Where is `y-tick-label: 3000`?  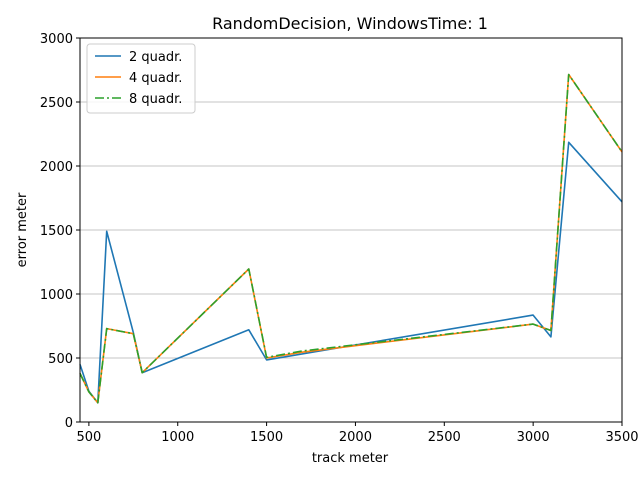
y-tick-label: 3000 is located at coordinates (56, 39).